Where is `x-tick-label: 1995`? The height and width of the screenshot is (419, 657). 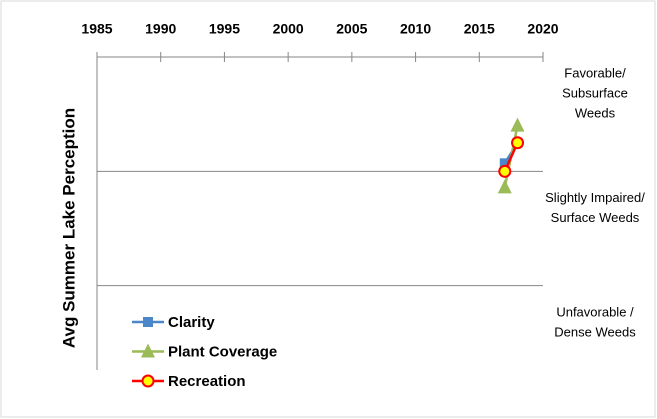 x-tick-label: 1995 is located at coordinates (224, 29).